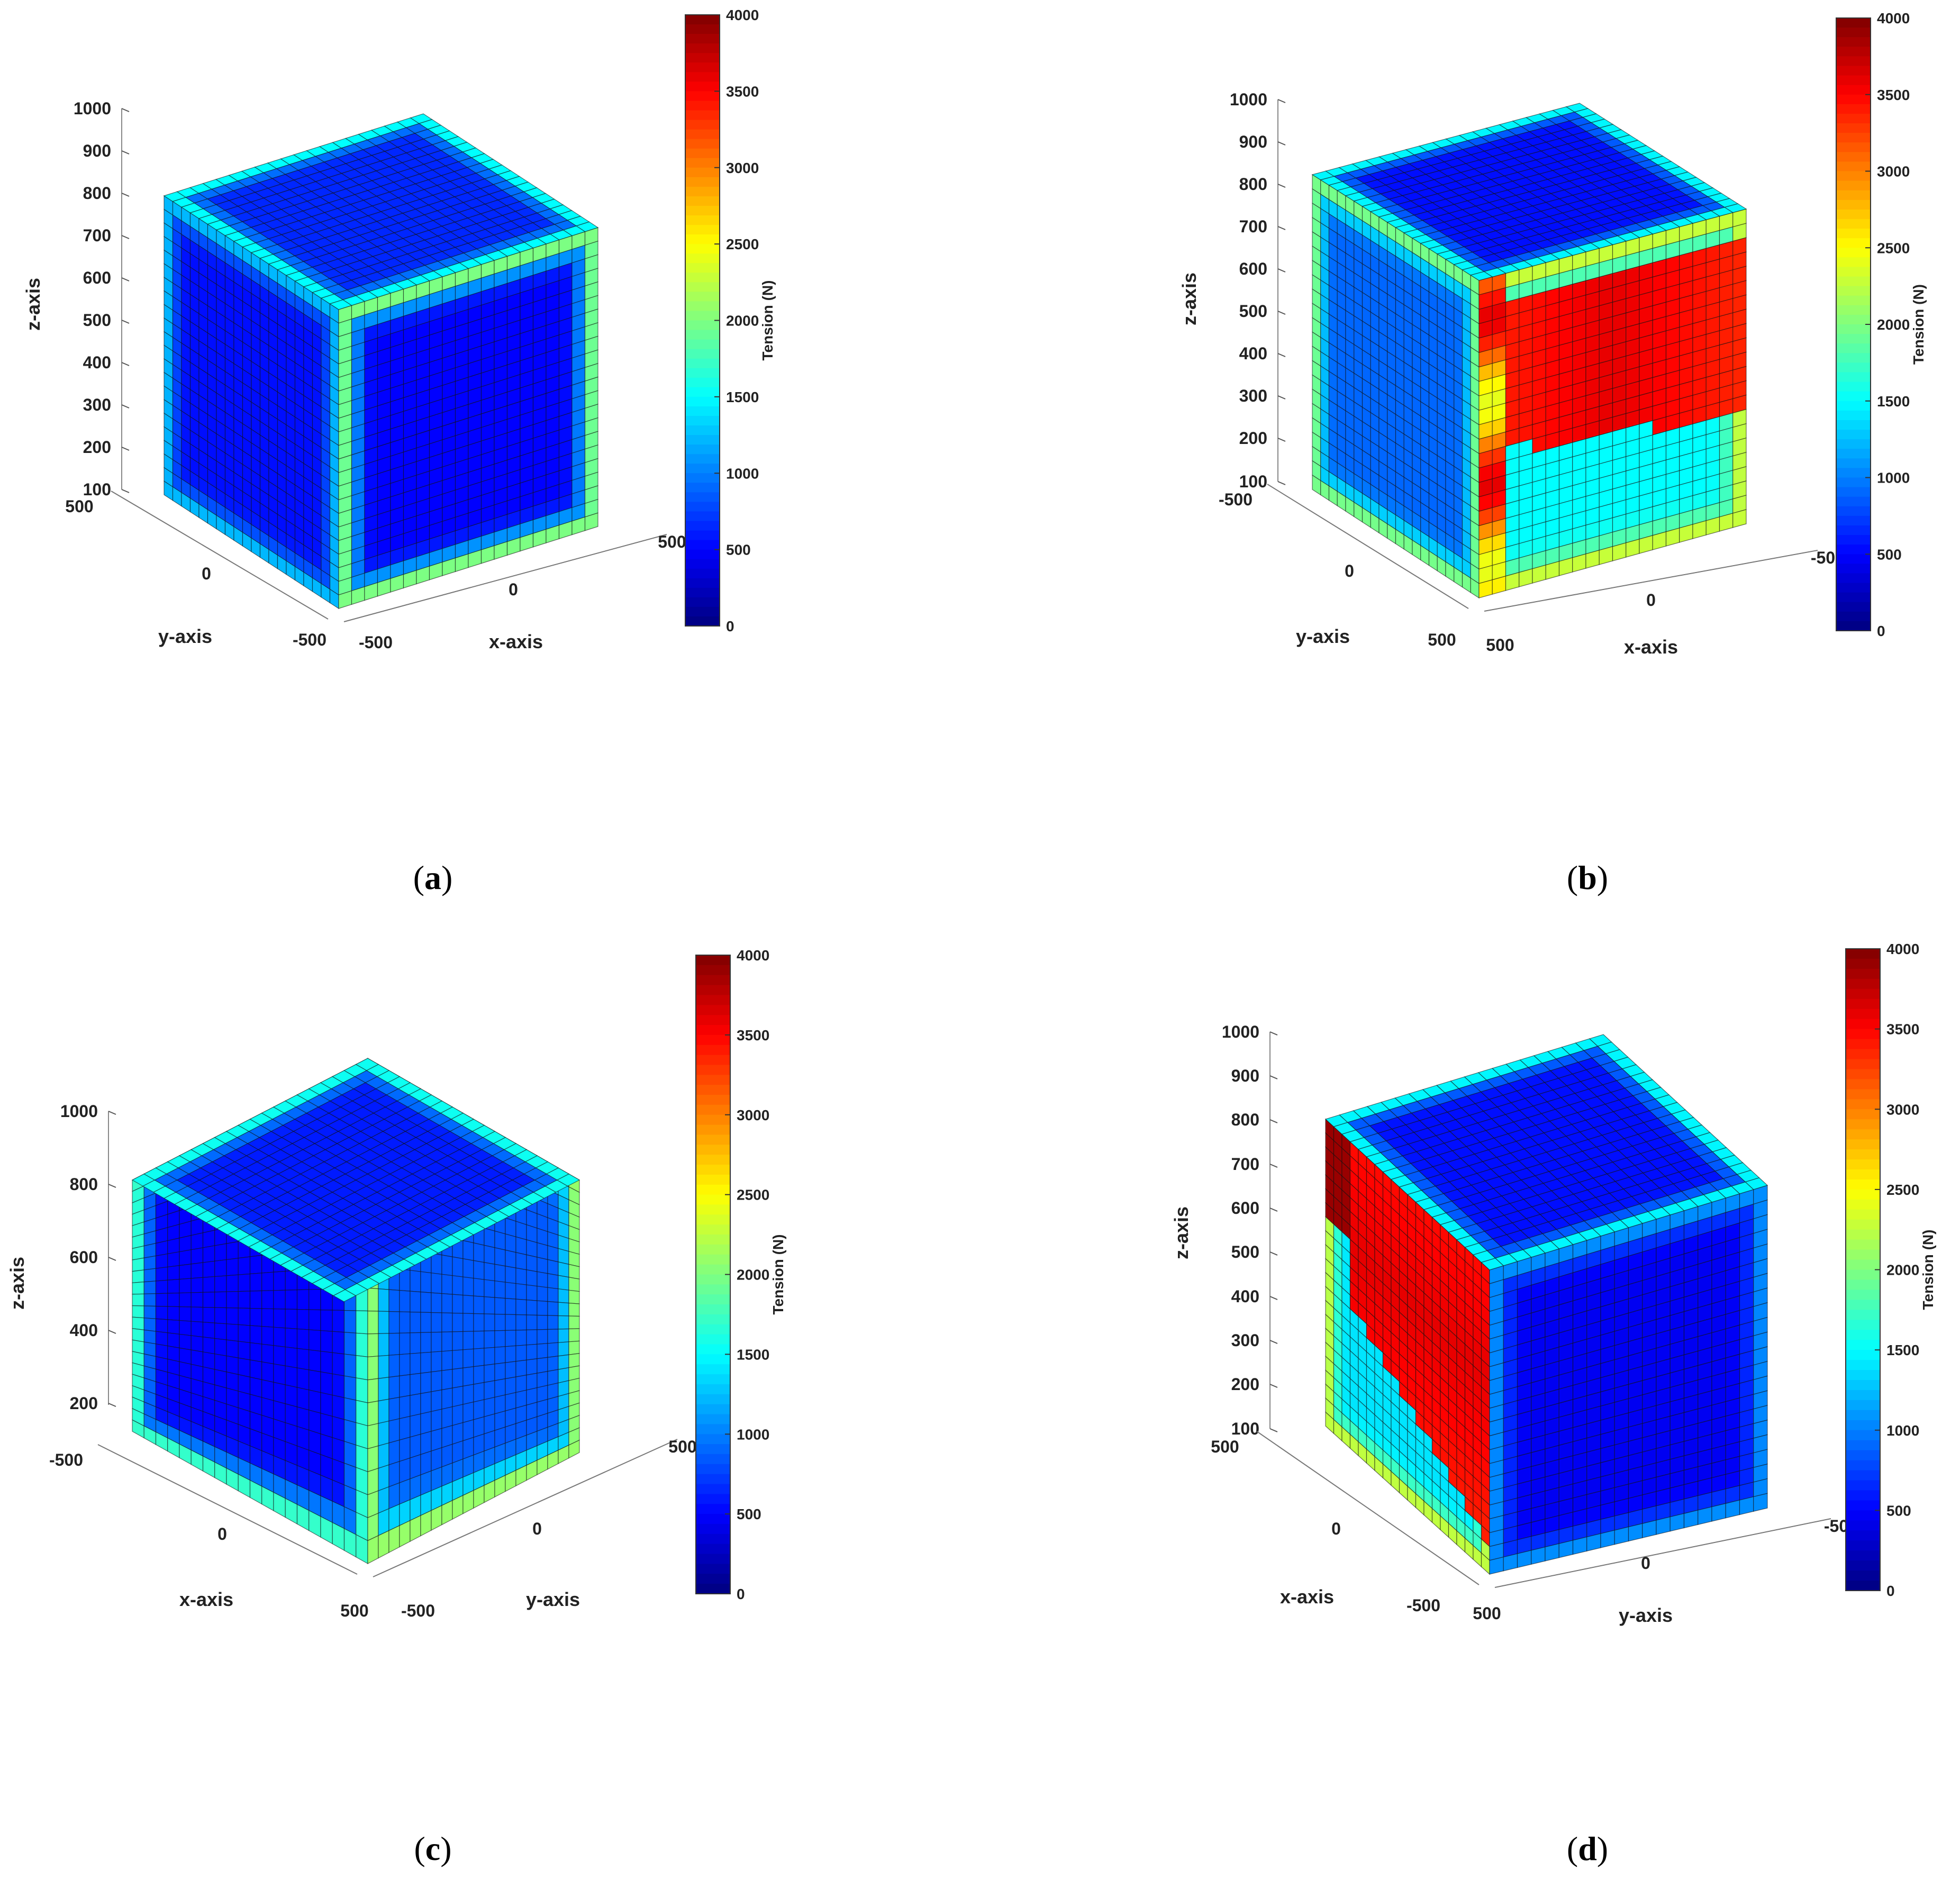  Describe the element at coordinates (682, 1446) in the screenshot. I see `right-axis-tick: 500` at that location.